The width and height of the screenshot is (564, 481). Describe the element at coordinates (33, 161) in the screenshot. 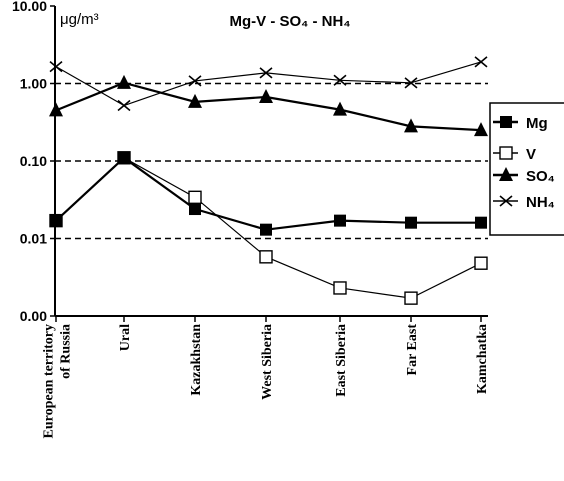

I see `y-tick-label: 0.10` at that location.